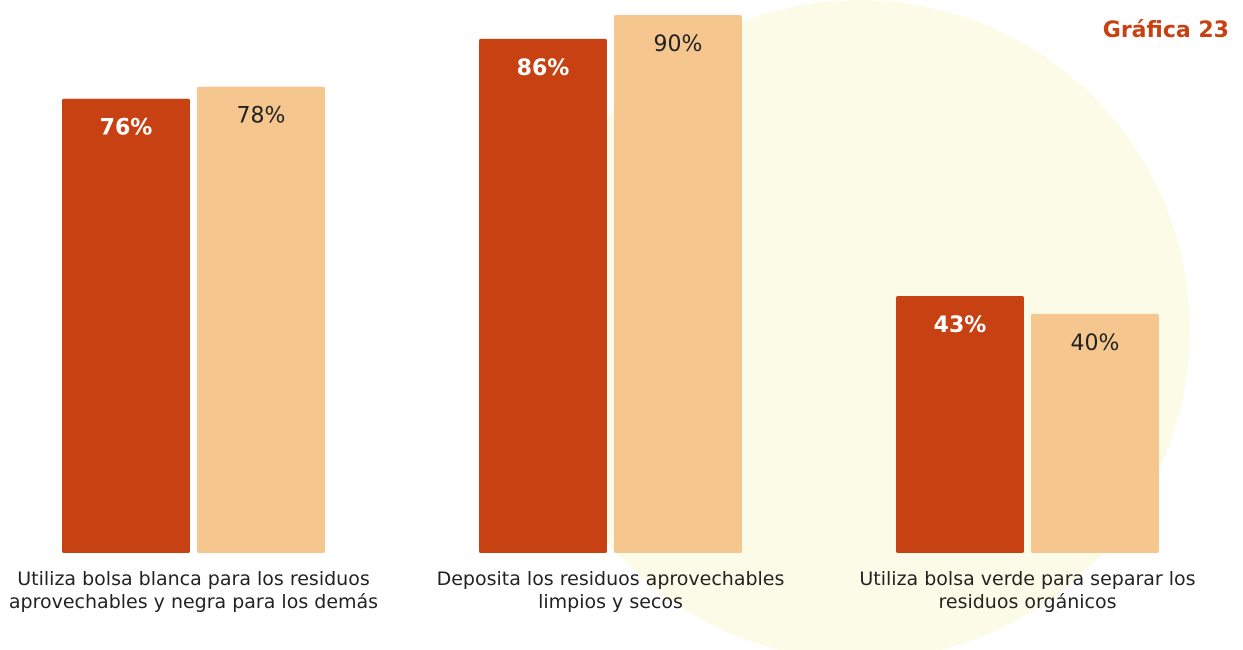 This screenshot has width=1243, height=650. I want to click on value-label: 43%, so click(960, 325).